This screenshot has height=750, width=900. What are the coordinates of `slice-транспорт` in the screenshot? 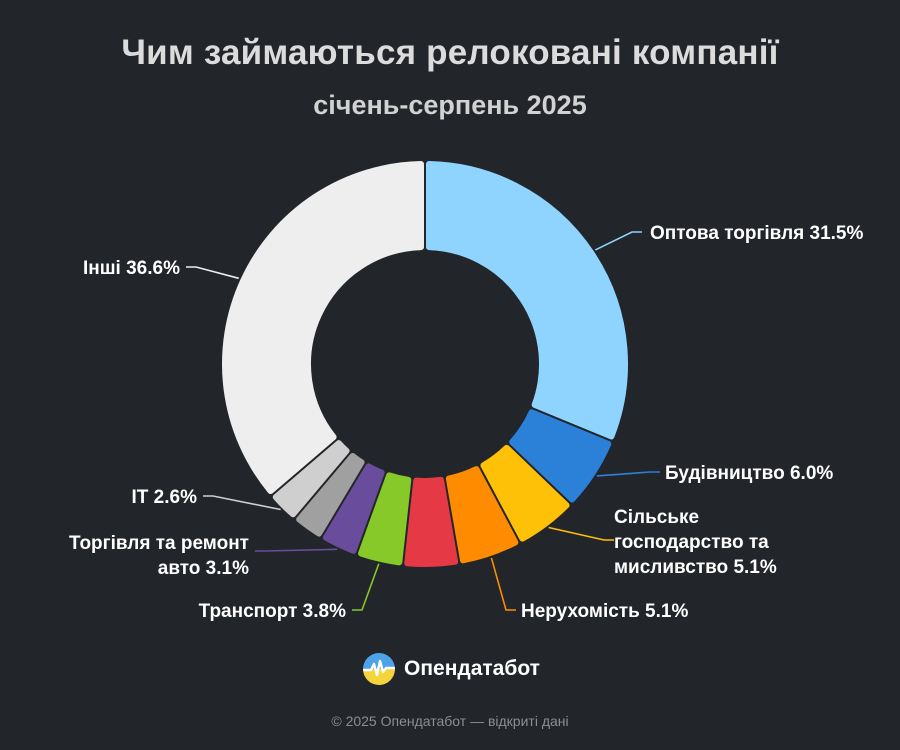 It's located at (385, 519).